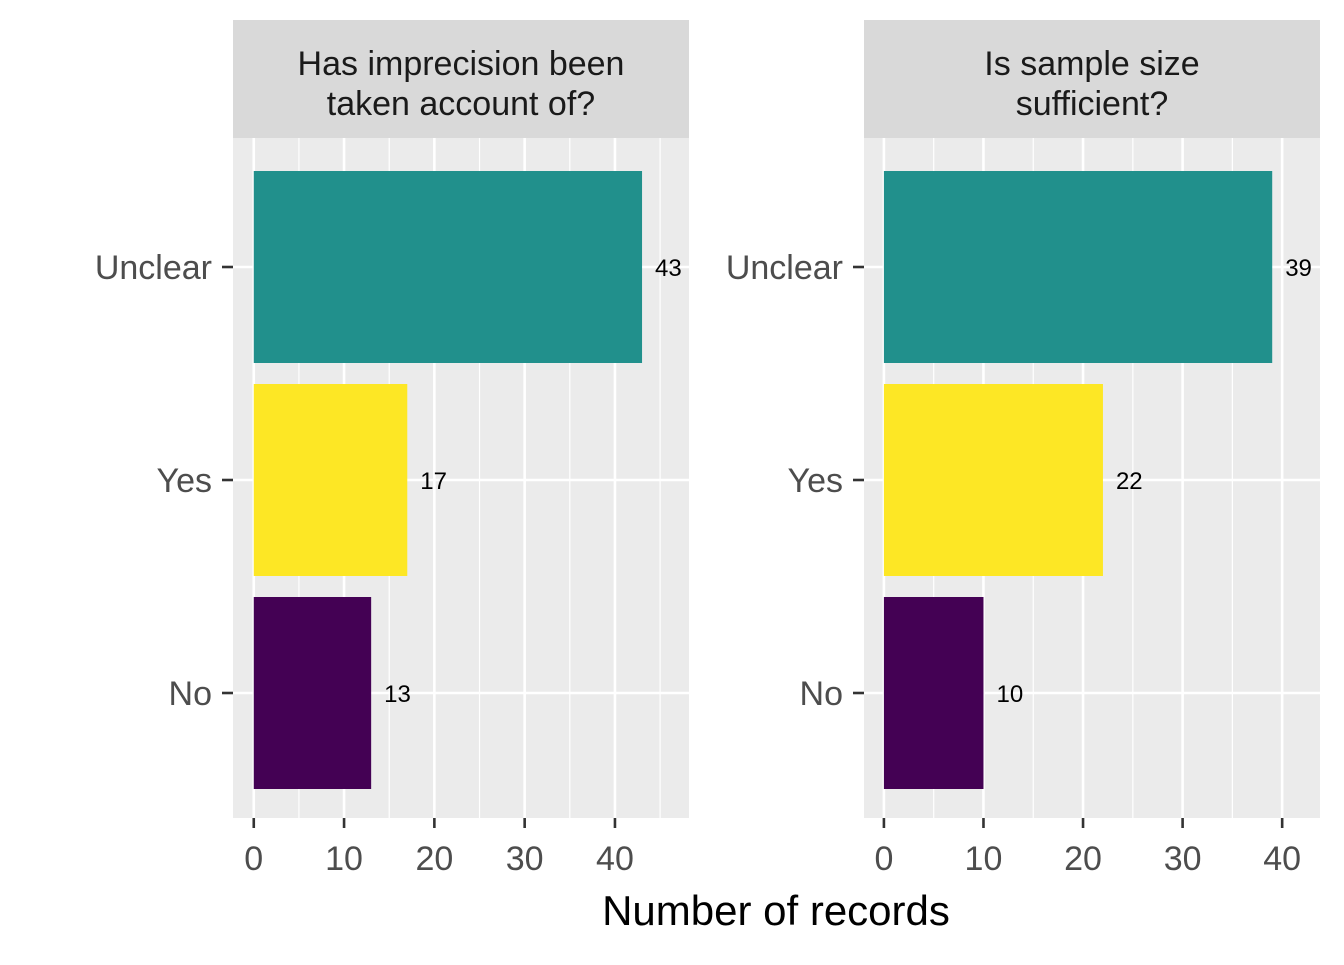  I want to click on bar-value-label: 22, so click(1129, 481).